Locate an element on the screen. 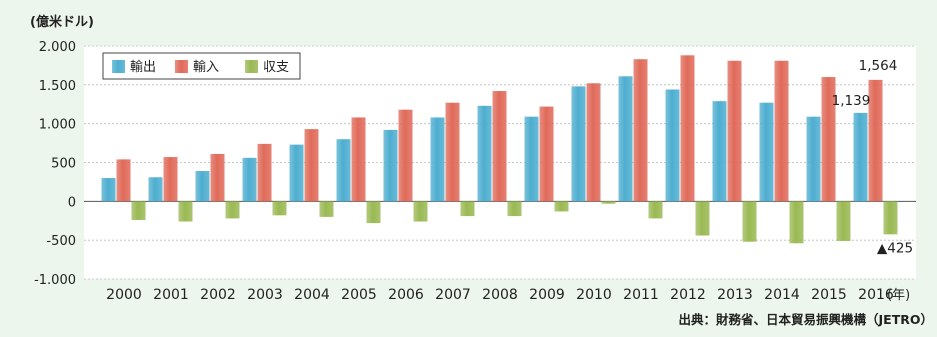  bar-収支-2007 is located at coordinates (467, 209).